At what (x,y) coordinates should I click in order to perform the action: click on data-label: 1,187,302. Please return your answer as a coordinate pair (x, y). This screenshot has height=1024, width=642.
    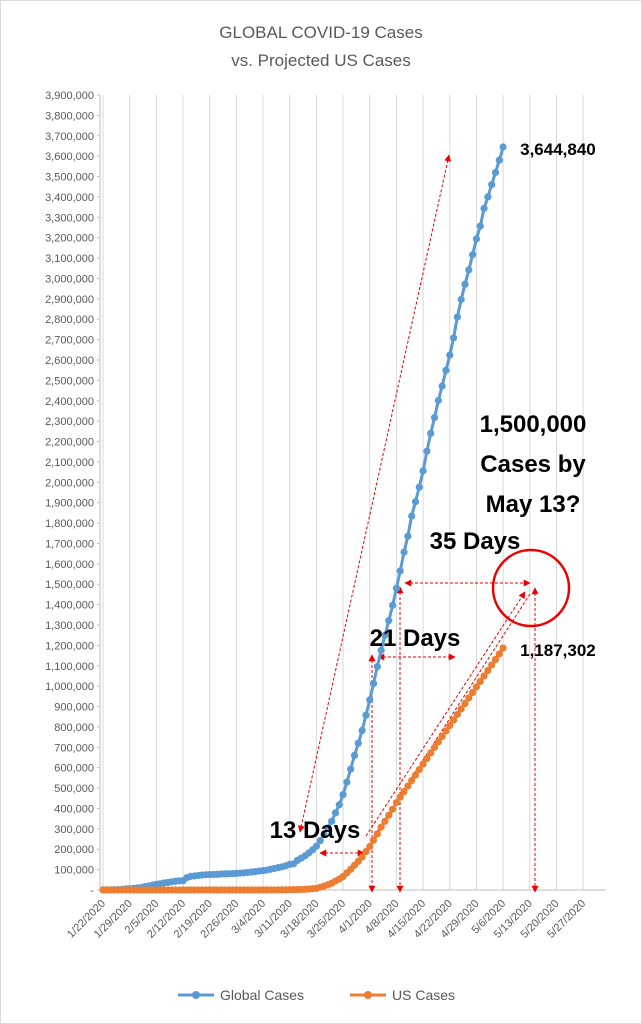
    Looking at the image, I should click on (558, 650).